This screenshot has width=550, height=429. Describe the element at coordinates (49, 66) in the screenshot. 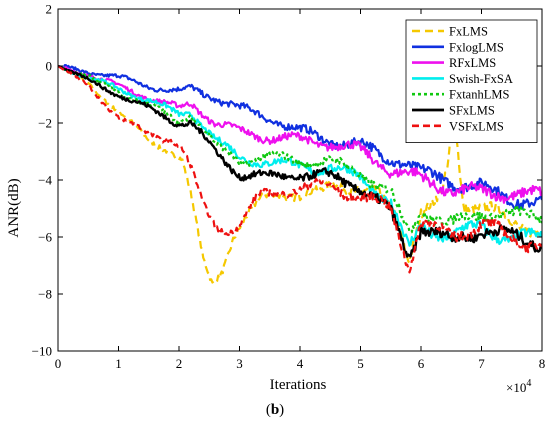

I see `y-tick-label: 0` at that location.